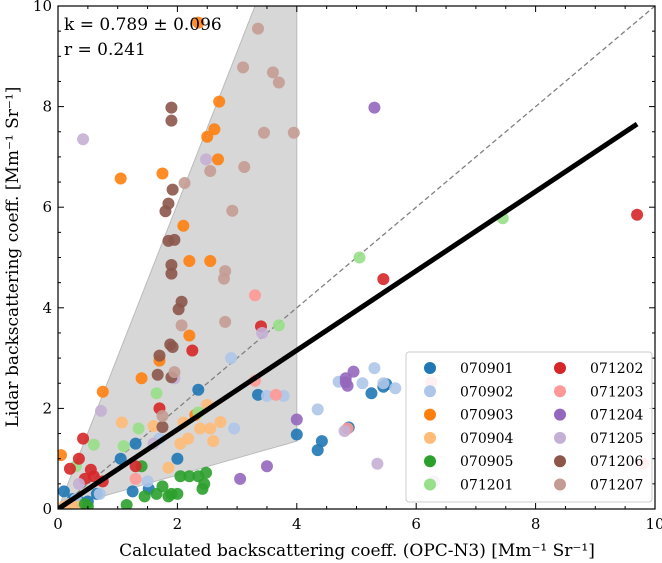 This screenshot has height=563, width=662. What do you see at coordinates (486, 486) in the screenshot?
I see `legend-label: 071201` at bounding box center [486, 486].